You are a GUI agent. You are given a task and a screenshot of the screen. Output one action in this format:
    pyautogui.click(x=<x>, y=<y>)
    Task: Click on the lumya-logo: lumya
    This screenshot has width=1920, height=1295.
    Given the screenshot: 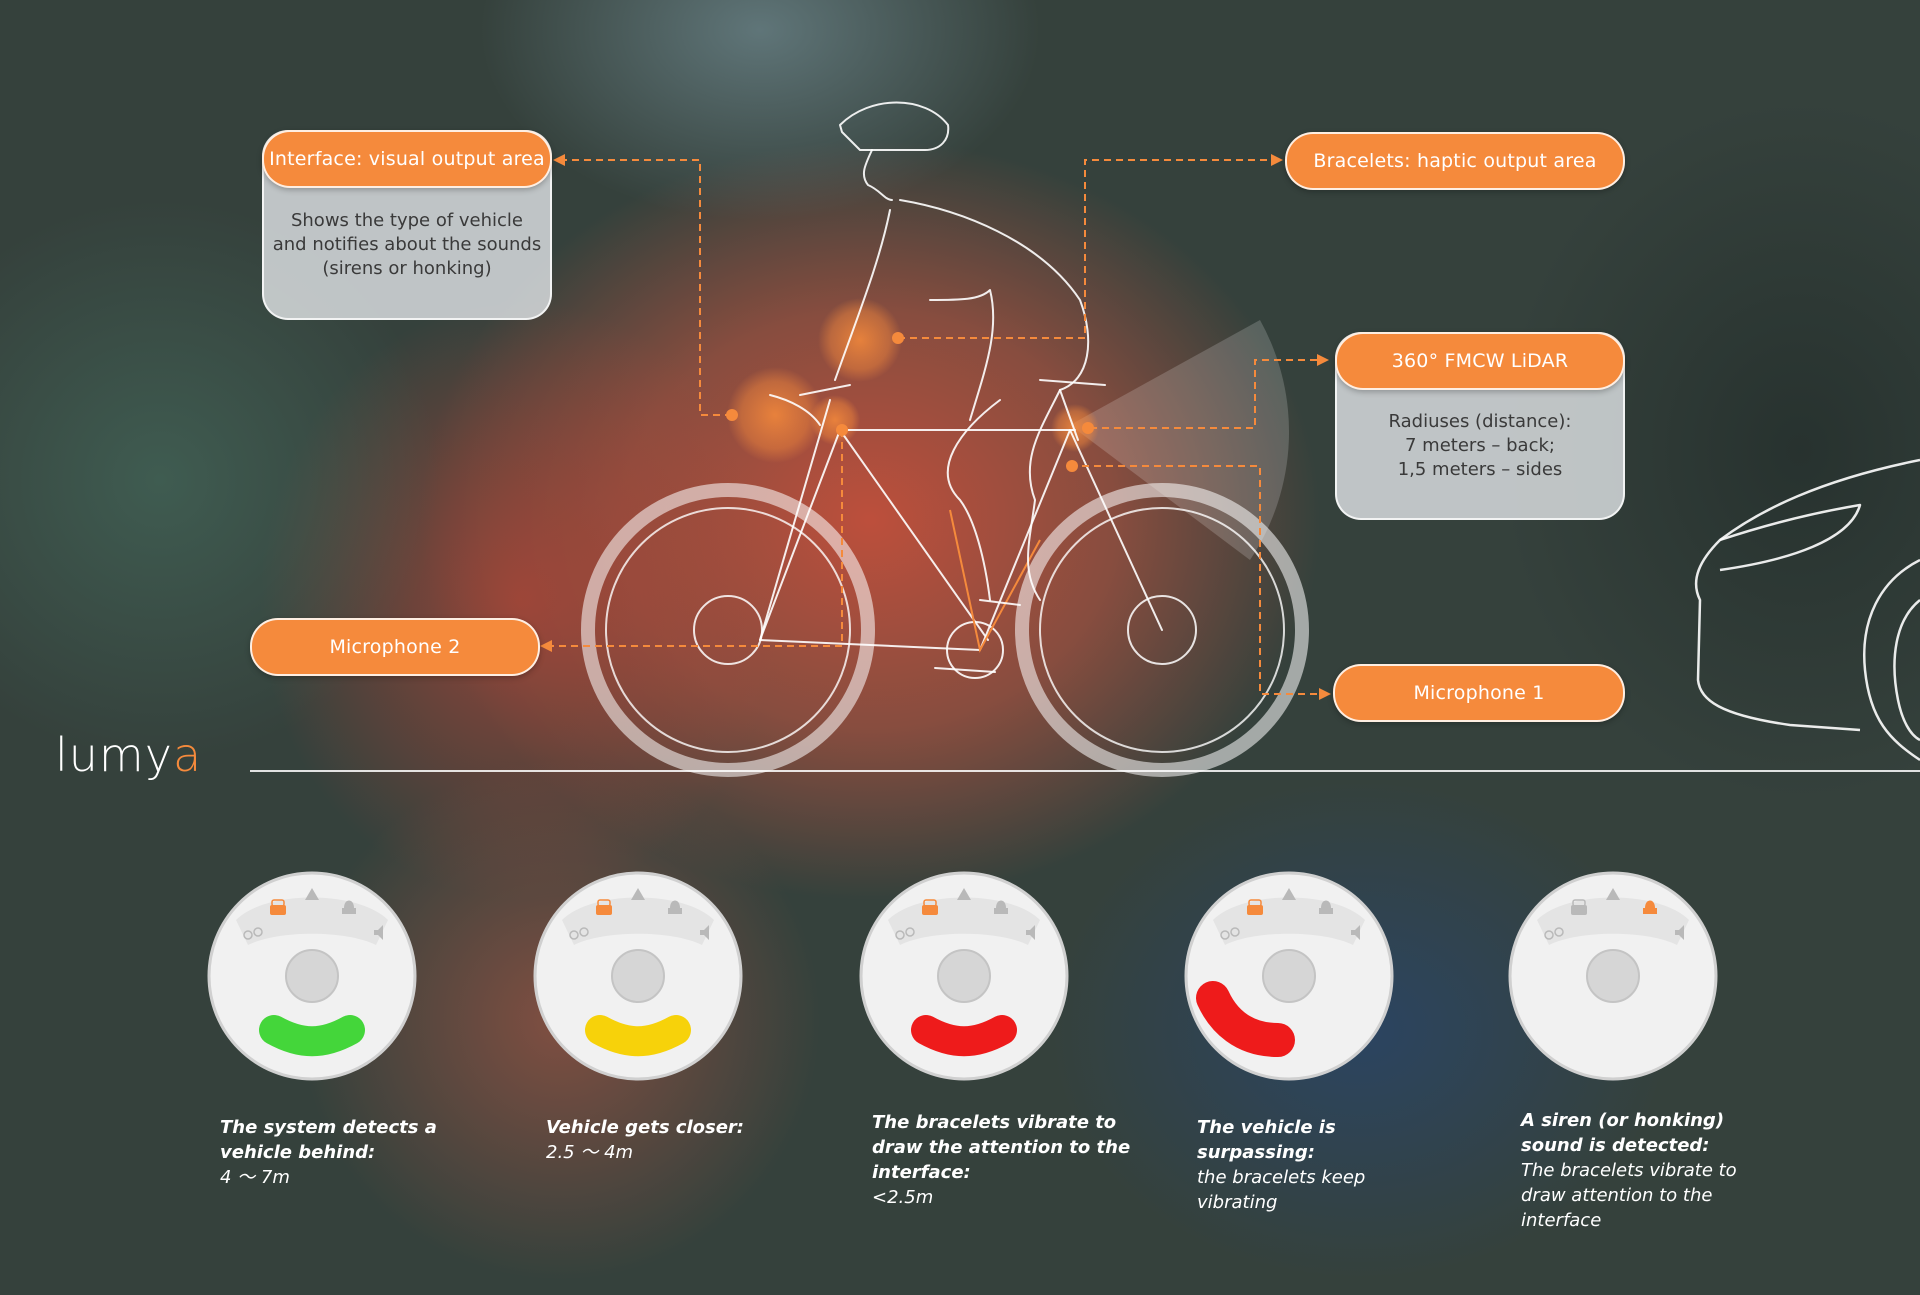 What is the action you would take?
    pyautogui.click(x=128, y=755)
    